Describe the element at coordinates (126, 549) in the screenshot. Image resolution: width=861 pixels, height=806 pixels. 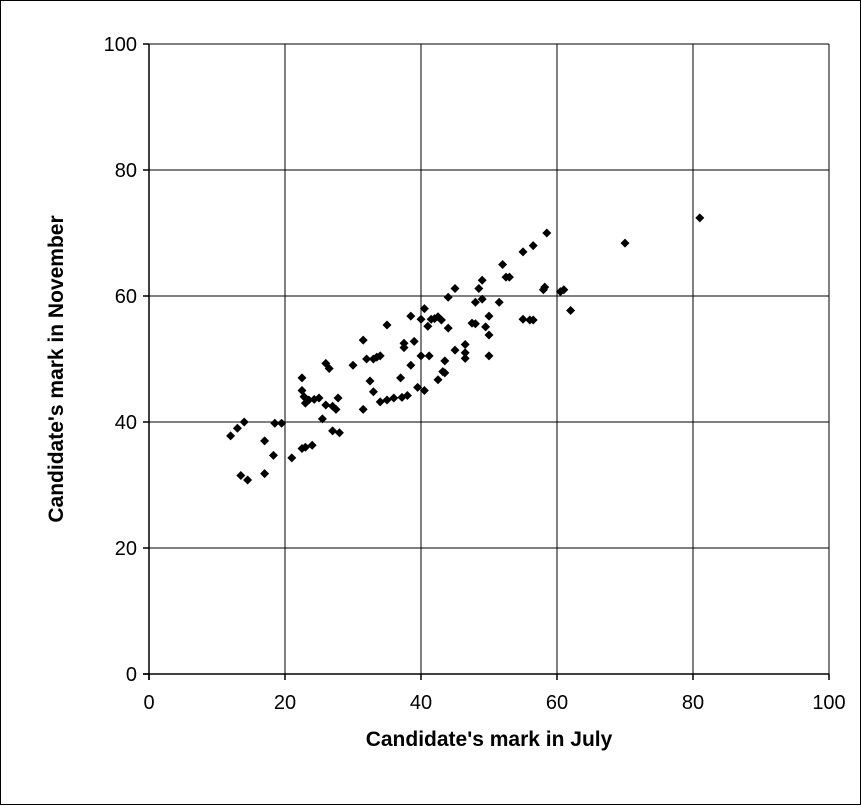
I see `y-tick-label: 20` at that location.